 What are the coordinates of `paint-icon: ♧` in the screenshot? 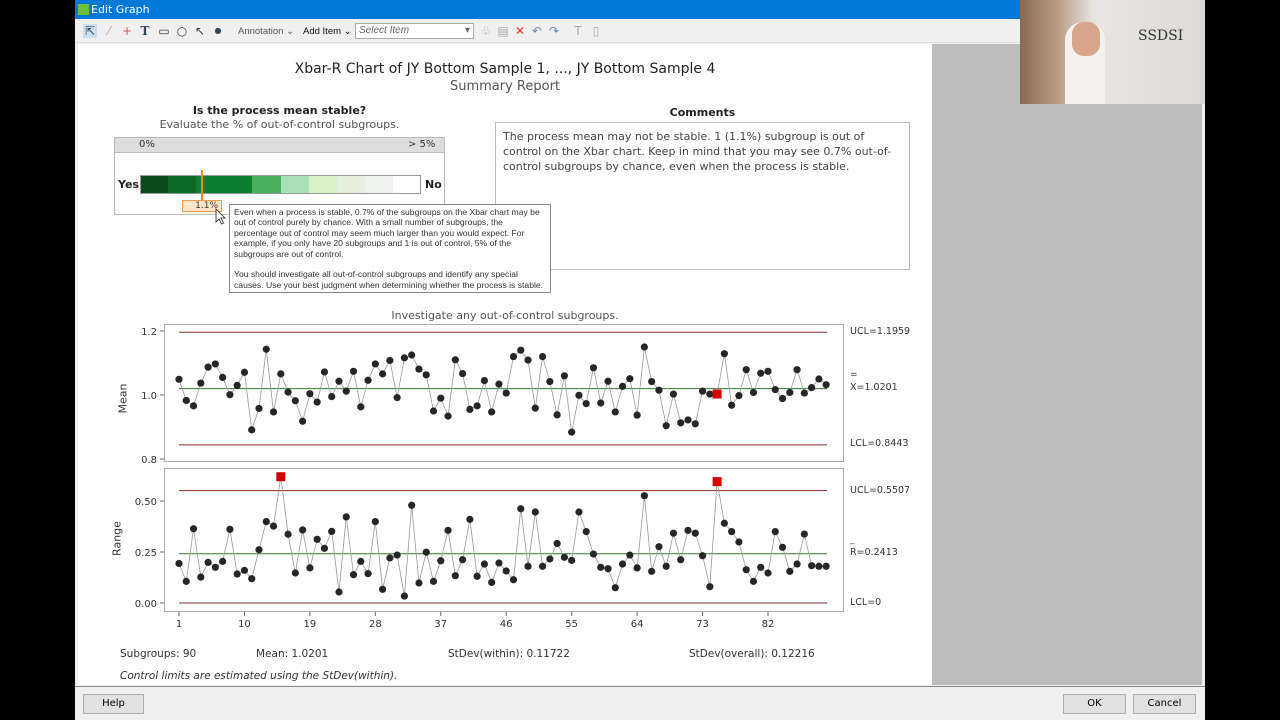 It's located at (486, 31).